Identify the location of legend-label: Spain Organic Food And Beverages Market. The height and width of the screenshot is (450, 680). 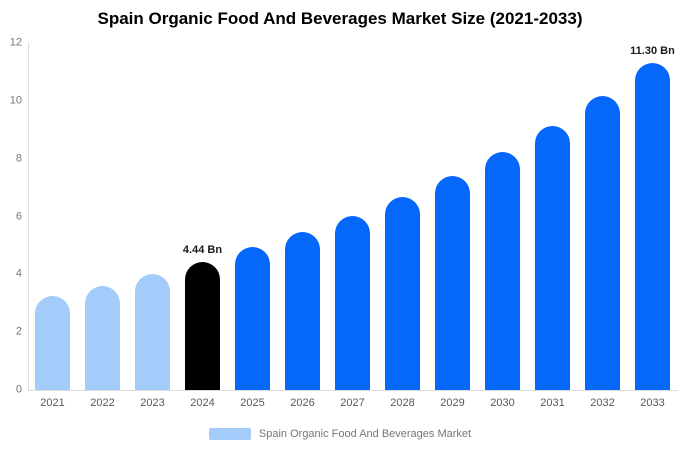
(365, 434).